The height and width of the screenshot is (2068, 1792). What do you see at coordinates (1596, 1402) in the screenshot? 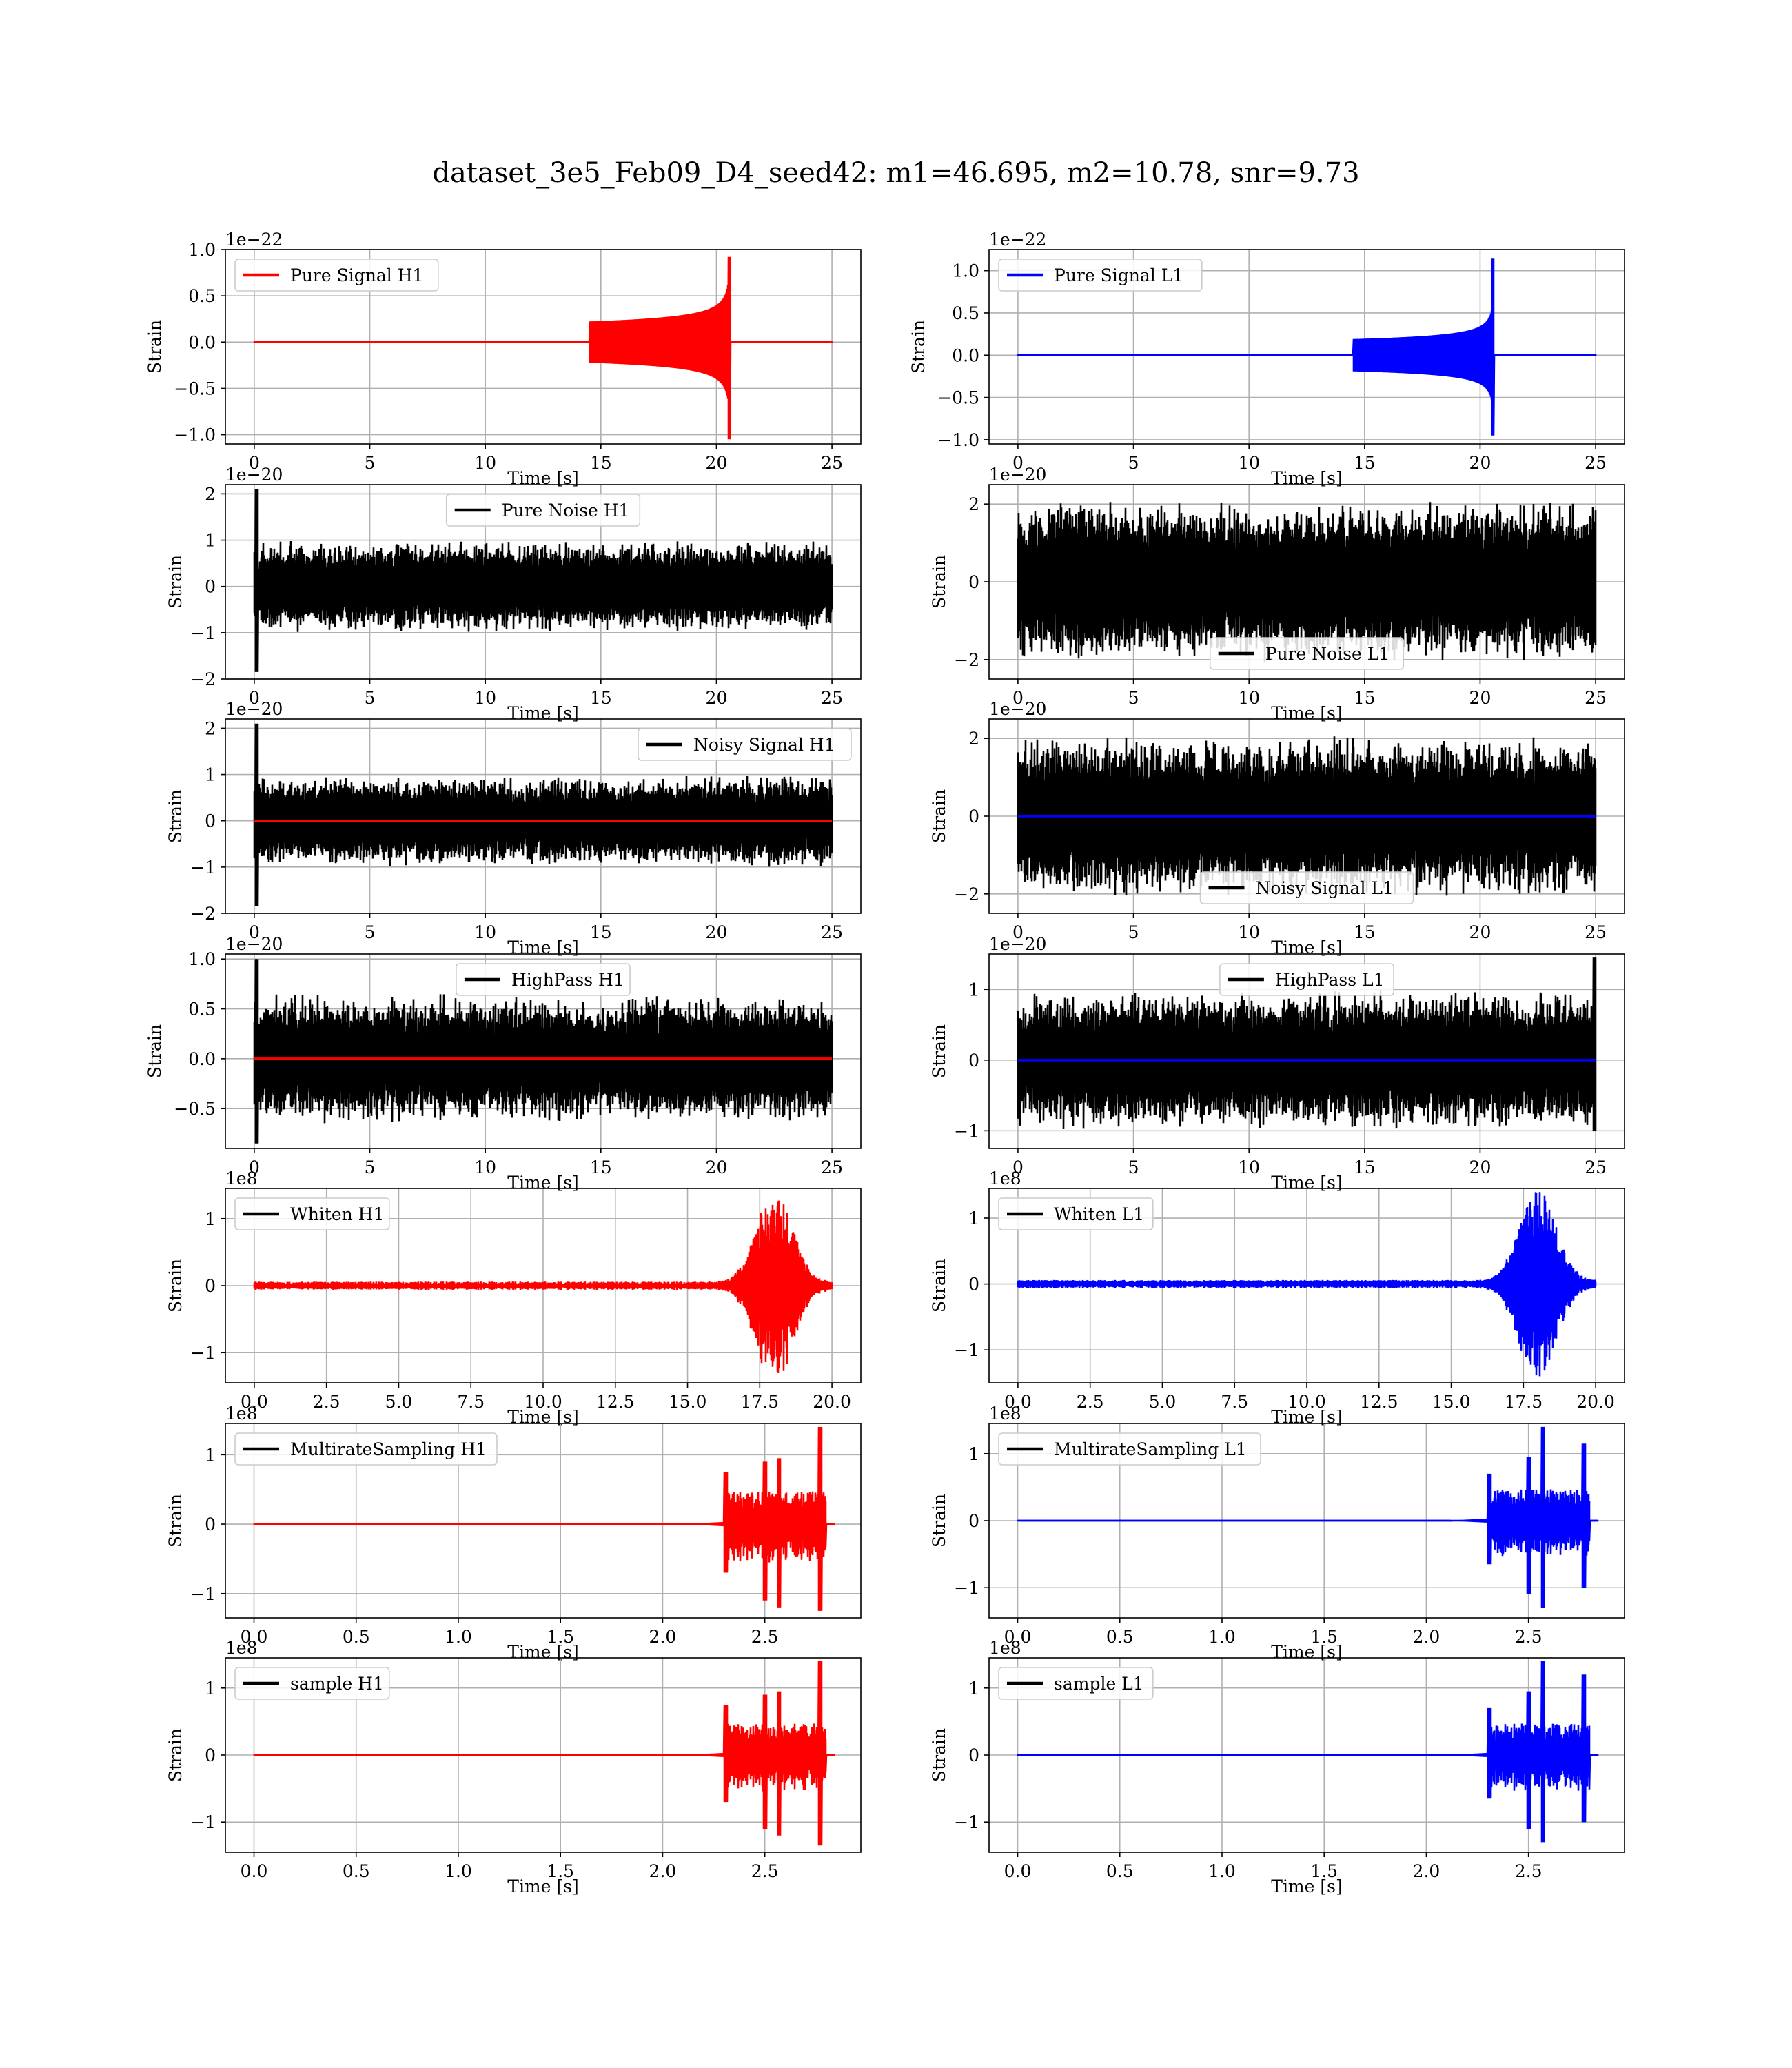
I see `x-tick-label: 20.0` at bounding box center [1596, 1402].